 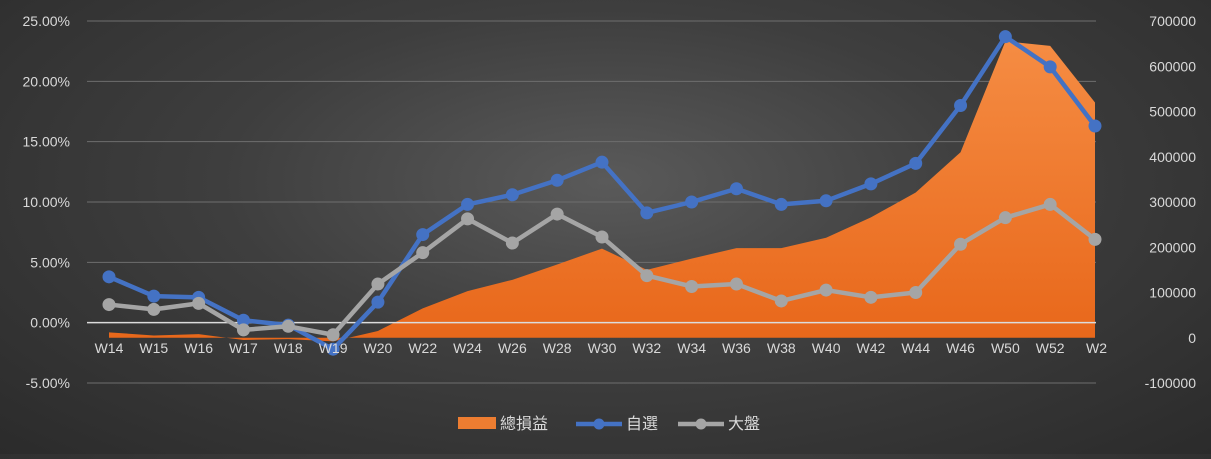 I want to click on right-tick-label: 200000, so click(x=1172, y=247).